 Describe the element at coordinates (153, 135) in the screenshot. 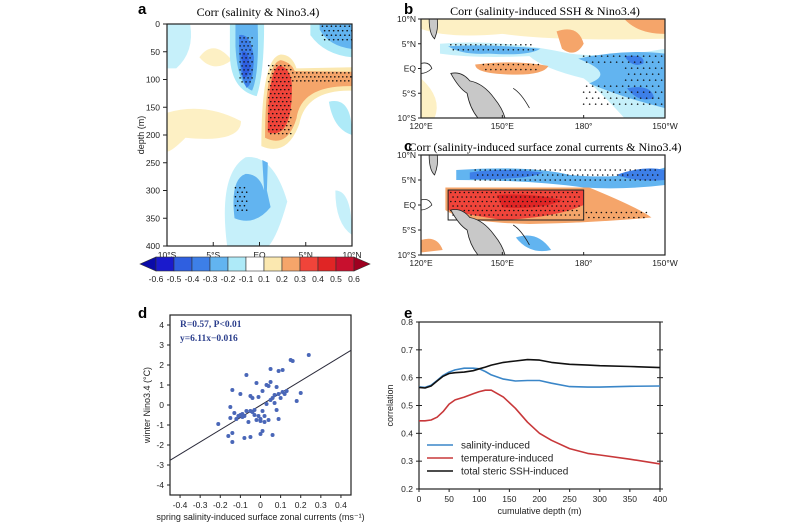

I see `y-tick-label: 200` at that location.